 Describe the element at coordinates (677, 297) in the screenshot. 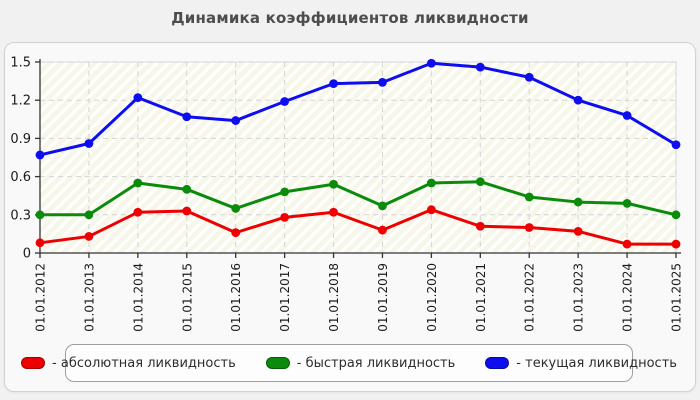

I see `x-tick-label: 01.01.2025` at that location.